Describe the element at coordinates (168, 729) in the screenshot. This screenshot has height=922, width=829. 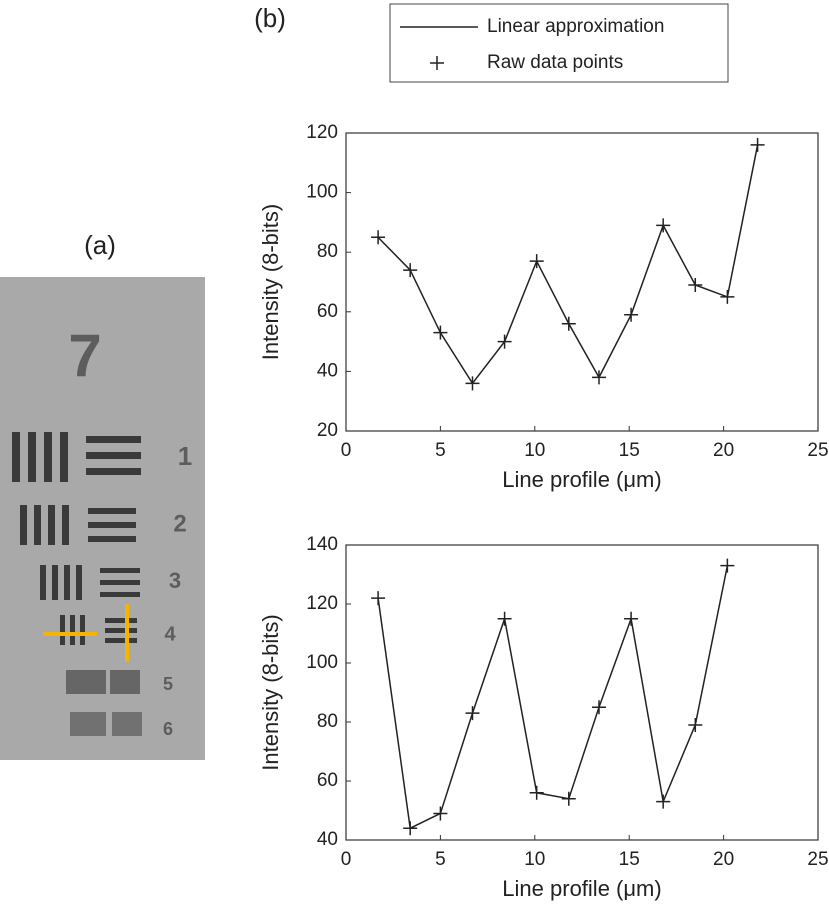
I see `image-digit: 6` at that location.